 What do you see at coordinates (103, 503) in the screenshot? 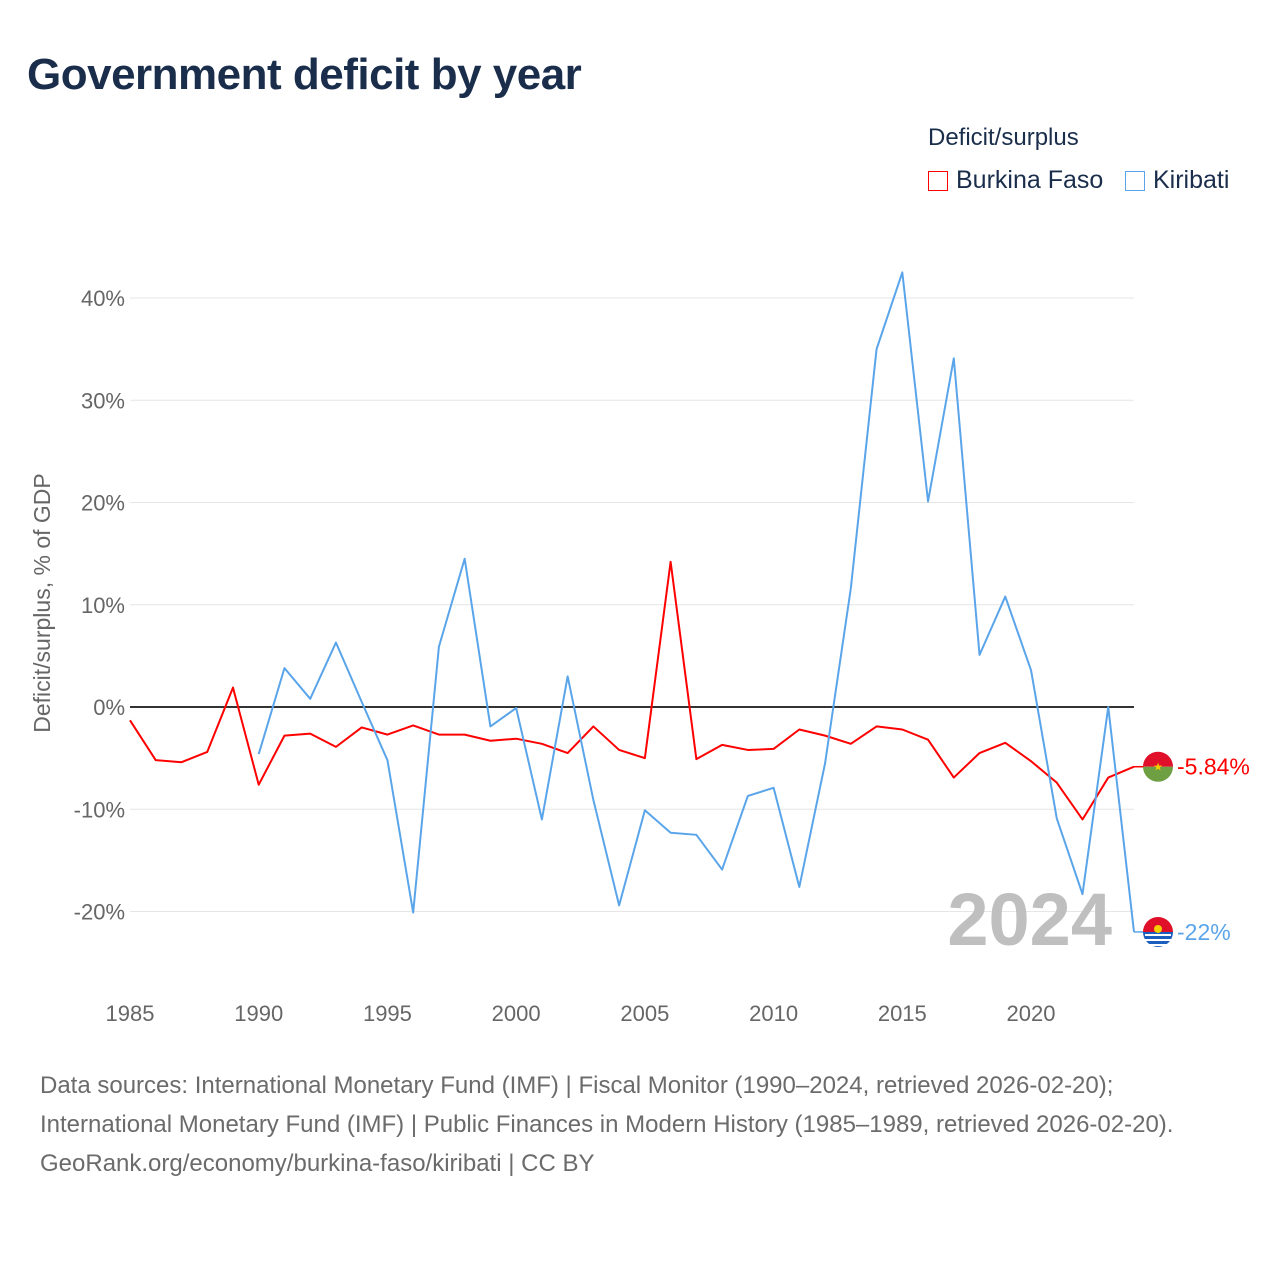
I see `y-tick-label: 20%` at bounding box center [103, 503].